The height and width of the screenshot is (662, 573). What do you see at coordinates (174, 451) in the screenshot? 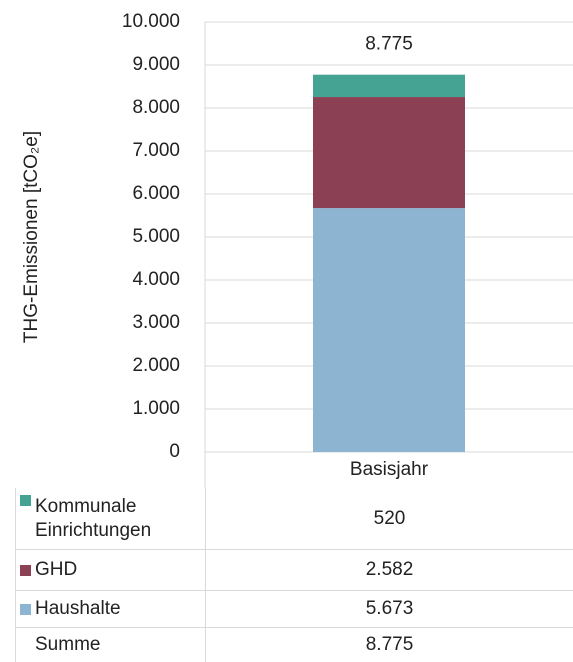
I see `y-tick-label: 0` at bounding box center [174, 451].